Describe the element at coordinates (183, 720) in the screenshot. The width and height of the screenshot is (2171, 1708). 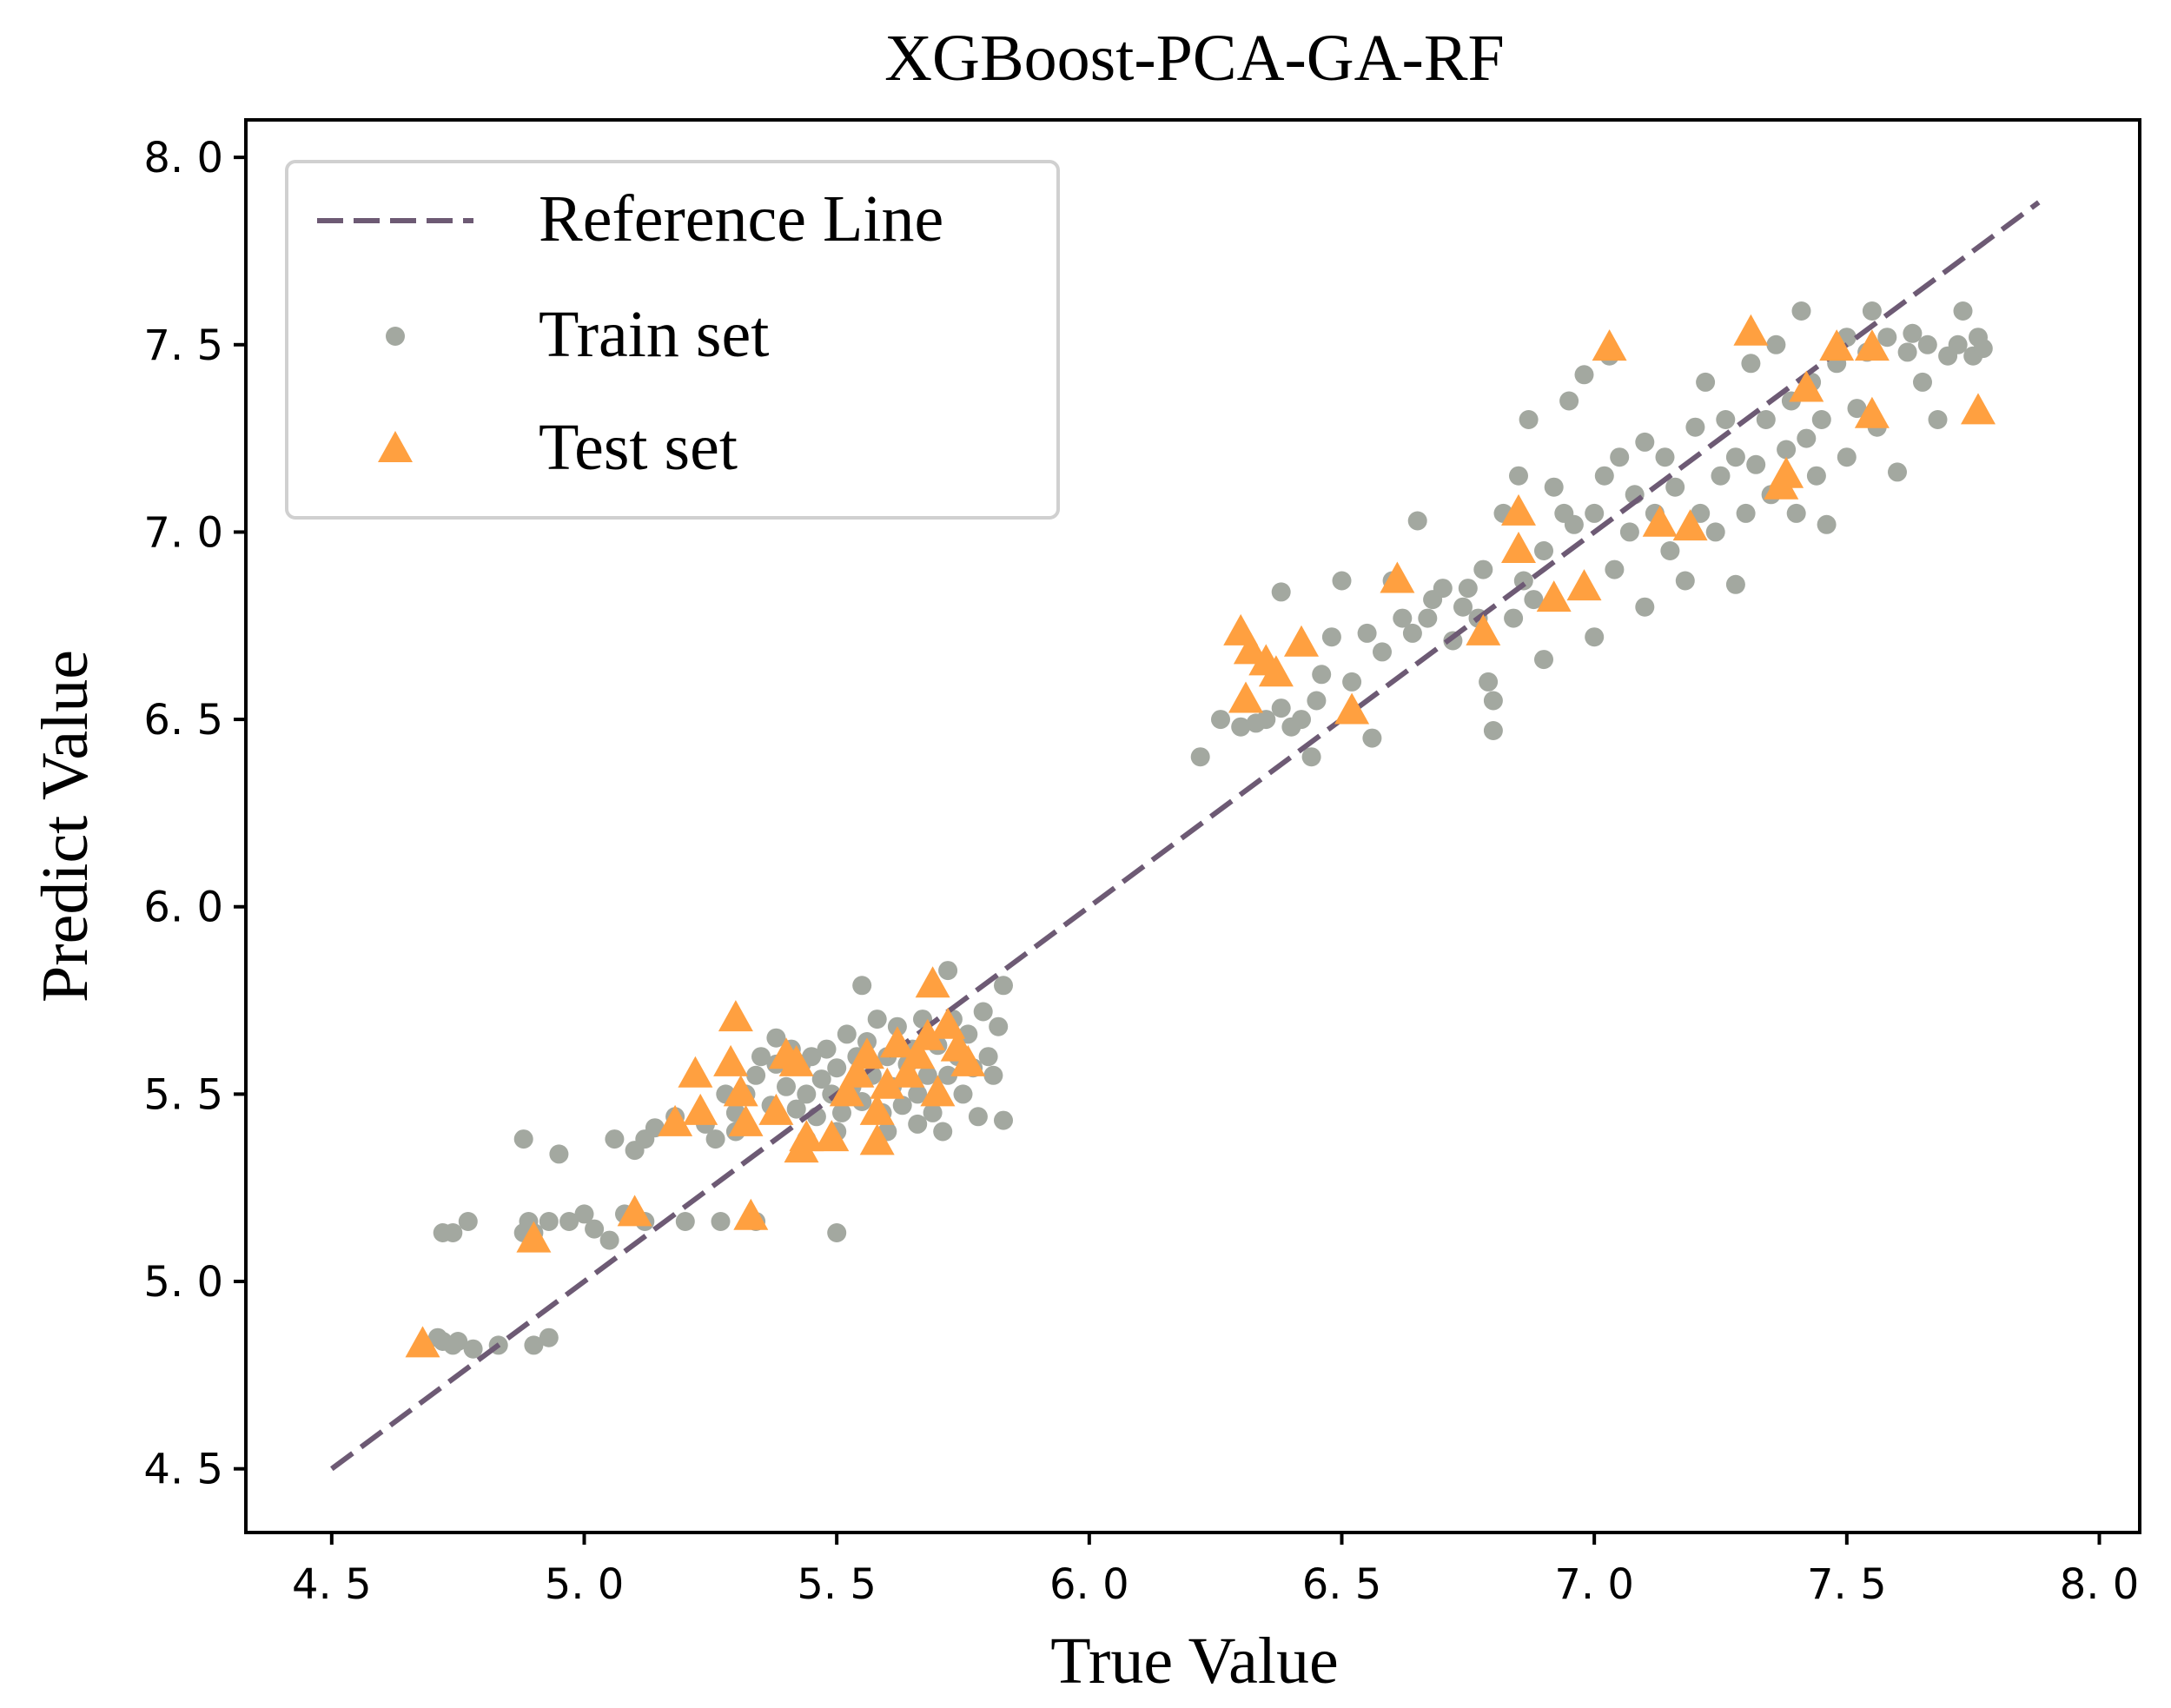
I see `y-tick-label: 6. 5` at that location.